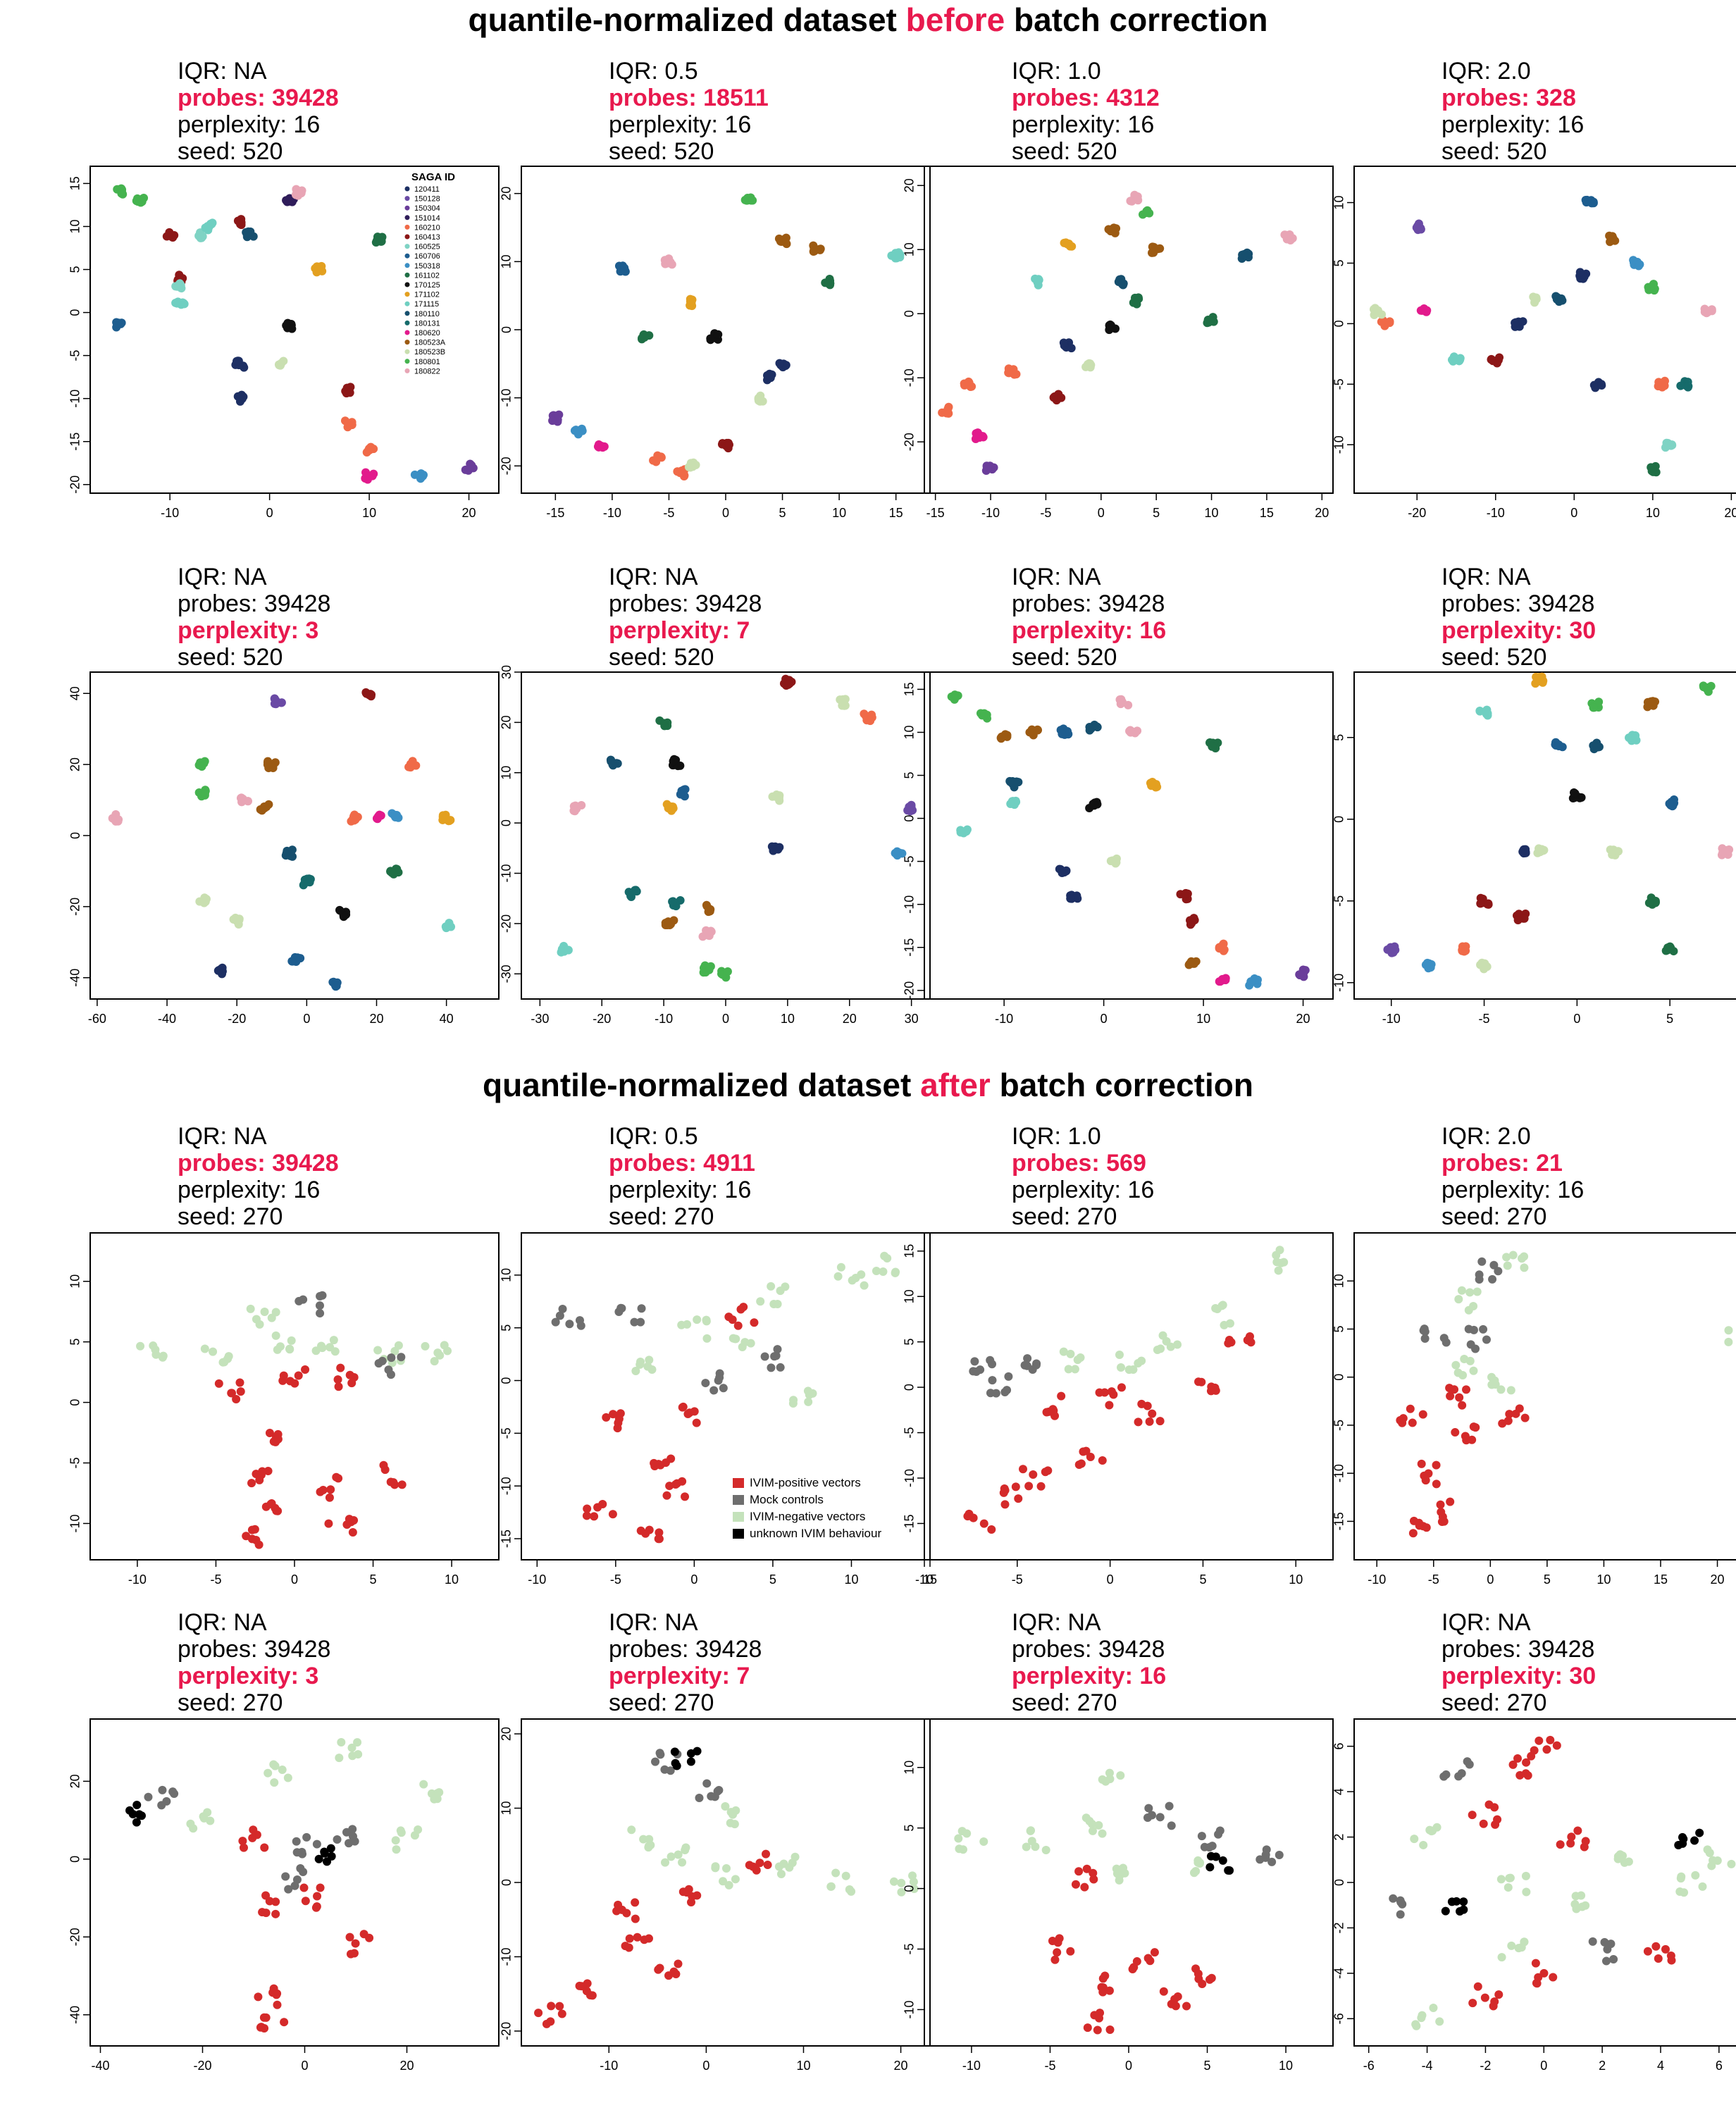 Image resolution: width=1736 pixels, height=2122 pixels. Describe the element at coordinates (739, 1483) in the screenshot. I see `legend-swatch` at that location.